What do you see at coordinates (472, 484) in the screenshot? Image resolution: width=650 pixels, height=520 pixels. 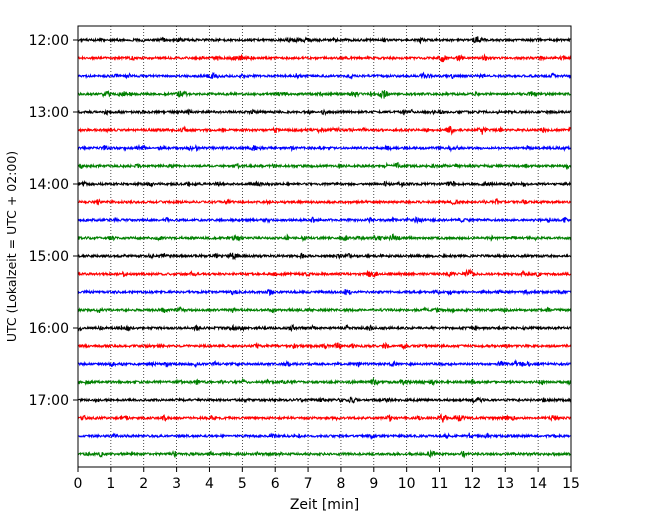 I see `x-tick-label: 12` at bounding box center [472, 484].